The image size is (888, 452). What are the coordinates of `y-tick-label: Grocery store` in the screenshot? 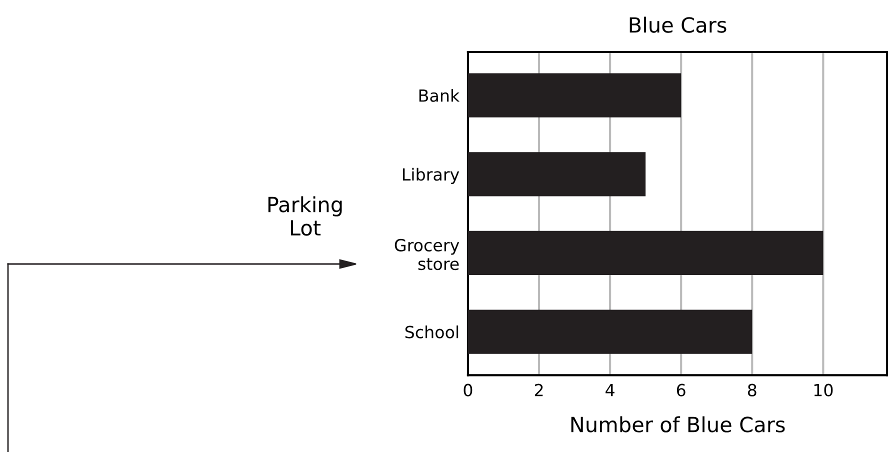 It's located at (427, 254).